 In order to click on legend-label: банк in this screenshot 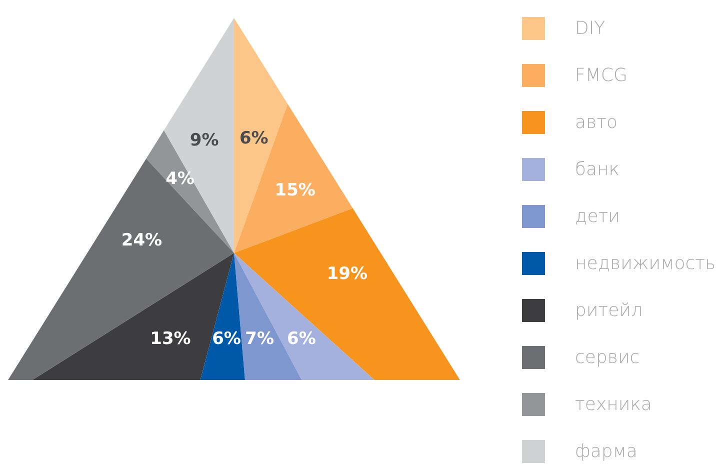, I will do `click(597, 169)`.